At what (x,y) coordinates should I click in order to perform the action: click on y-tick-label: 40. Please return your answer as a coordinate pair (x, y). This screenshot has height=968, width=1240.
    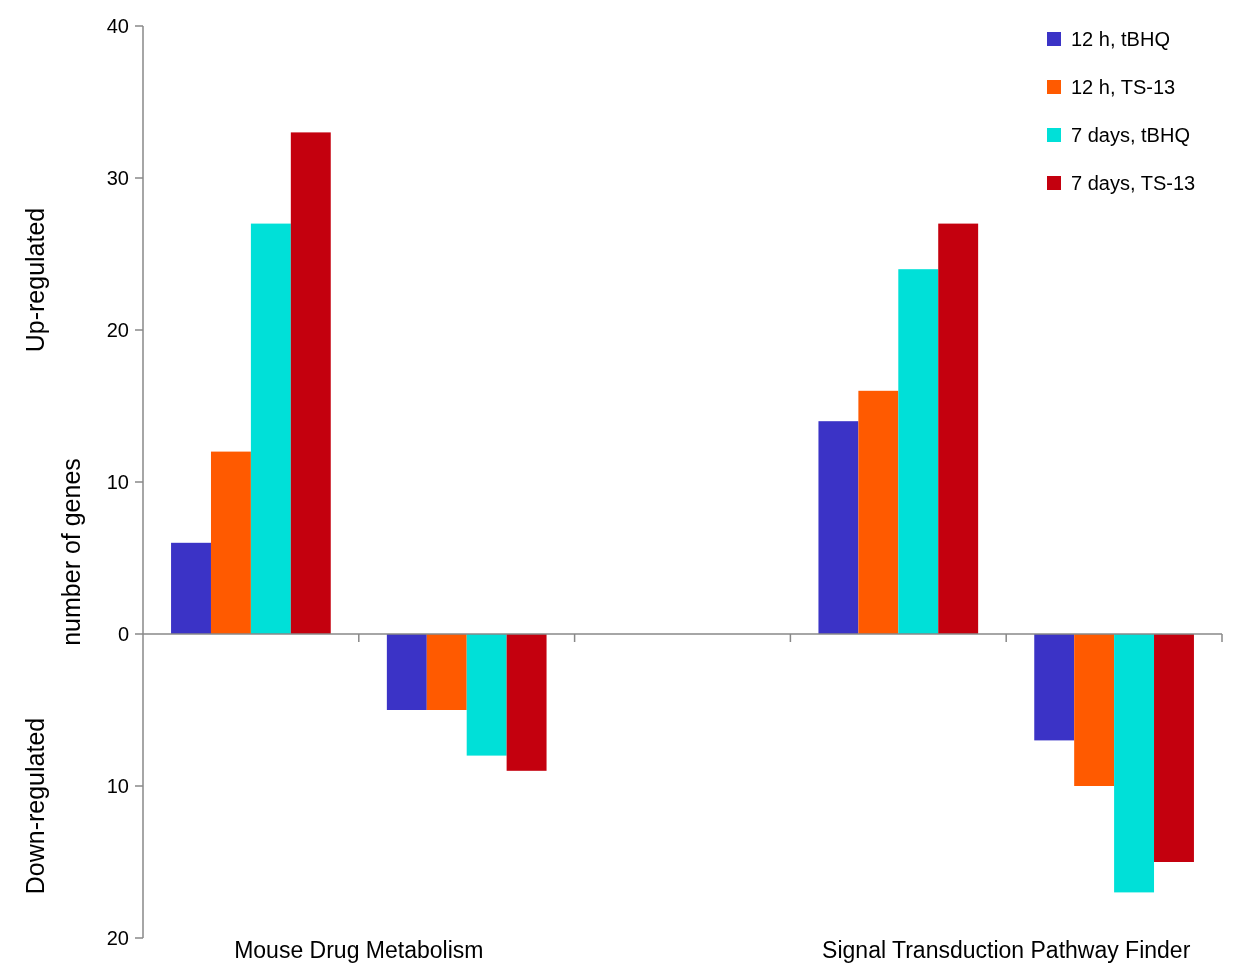
    Looking at the image, I should click on (117, 26).